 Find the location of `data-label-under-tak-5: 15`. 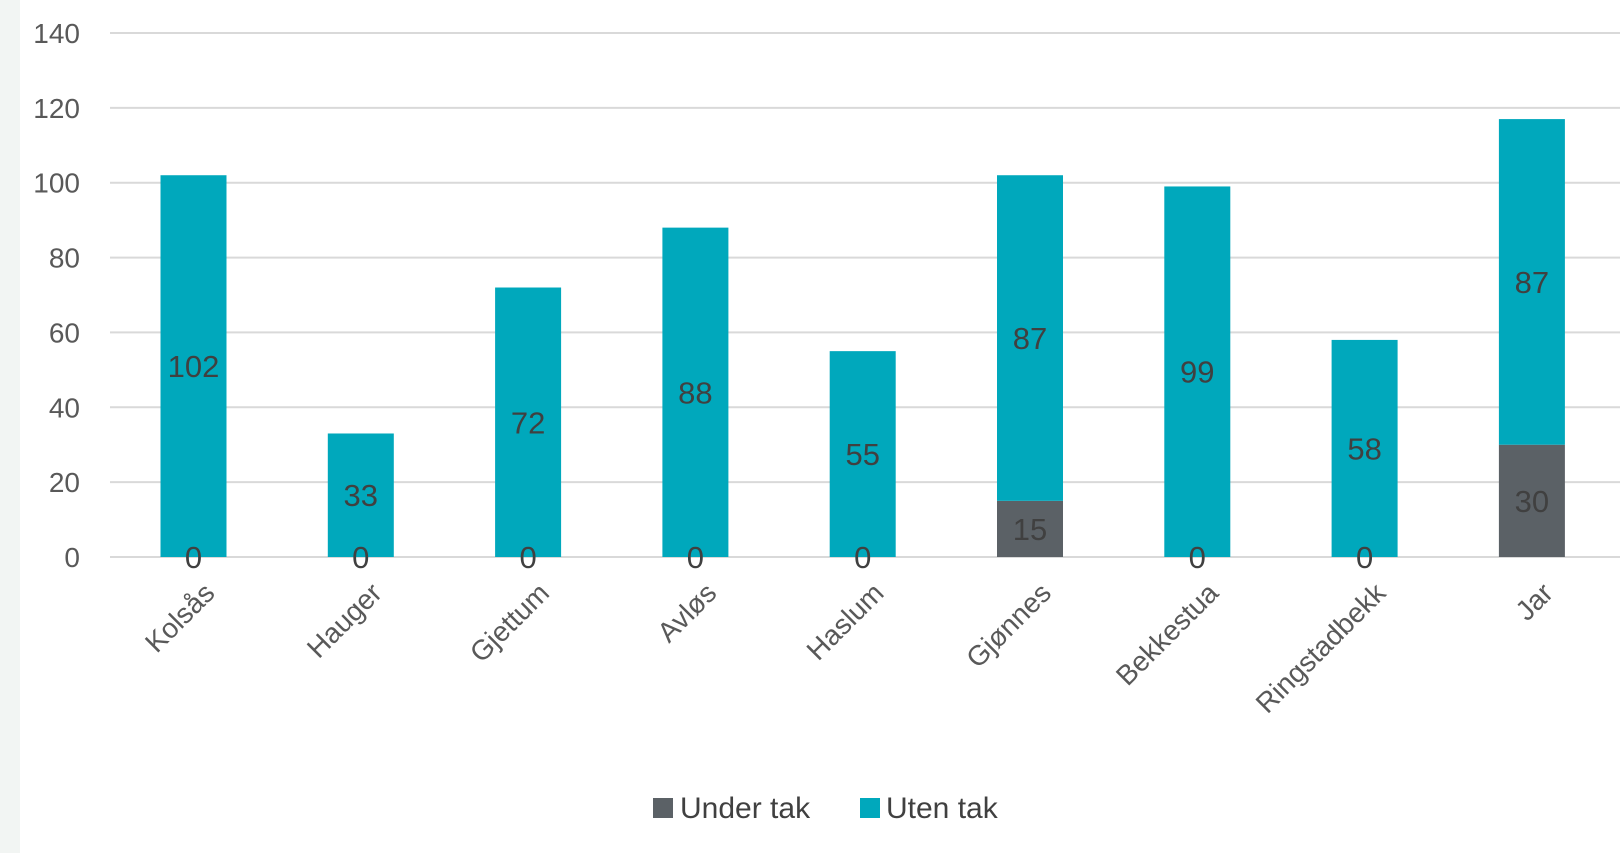

data-label-under-tak-5: 15 is located at coordinates (1030, 529).